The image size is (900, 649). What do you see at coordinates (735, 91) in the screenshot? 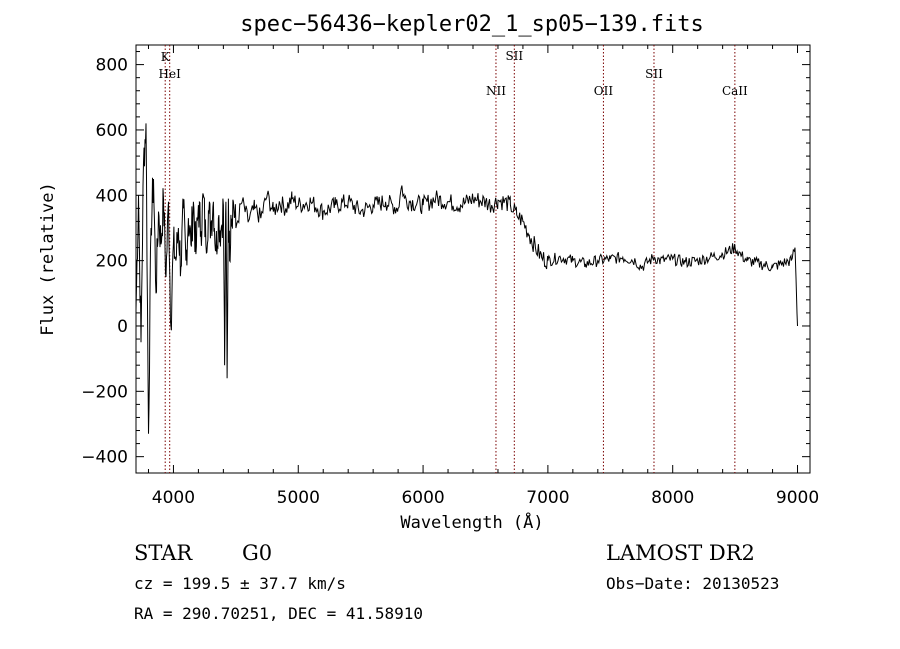
I see `line-marker-label: CaII` at bounding box center [735, 91].